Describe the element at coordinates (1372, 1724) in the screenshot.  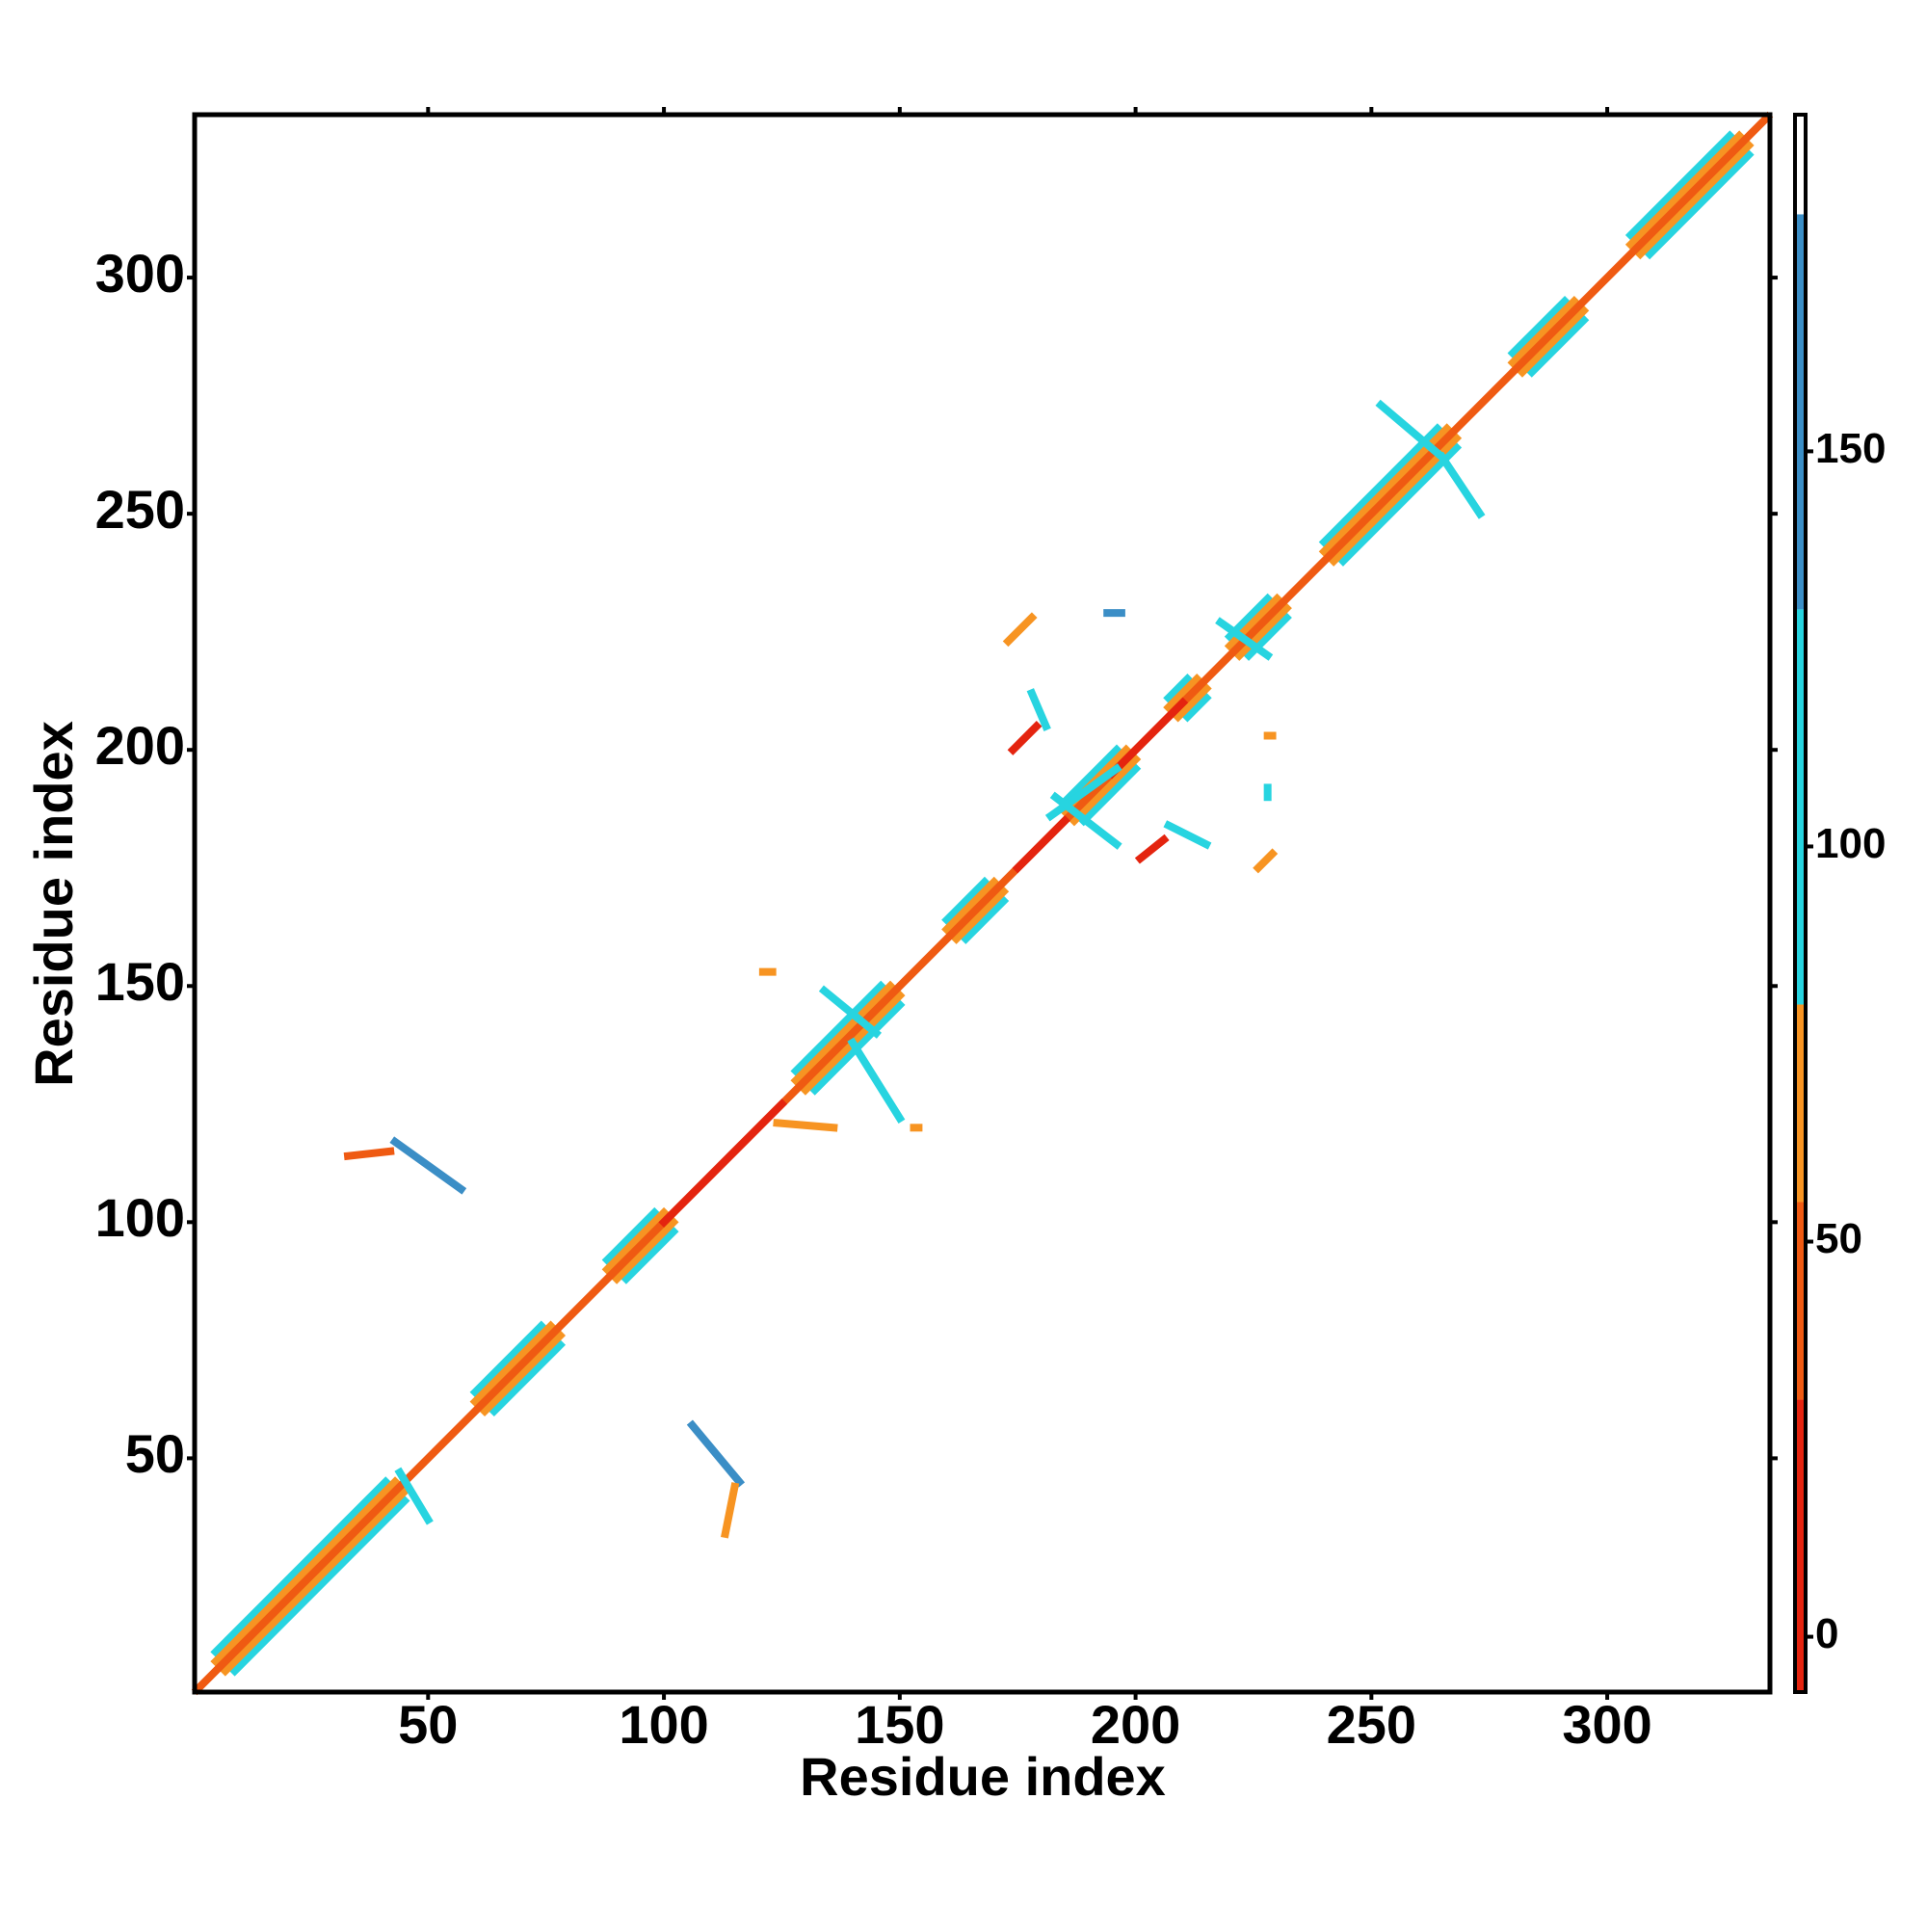
I see `x-tick-label: 250` at that location.